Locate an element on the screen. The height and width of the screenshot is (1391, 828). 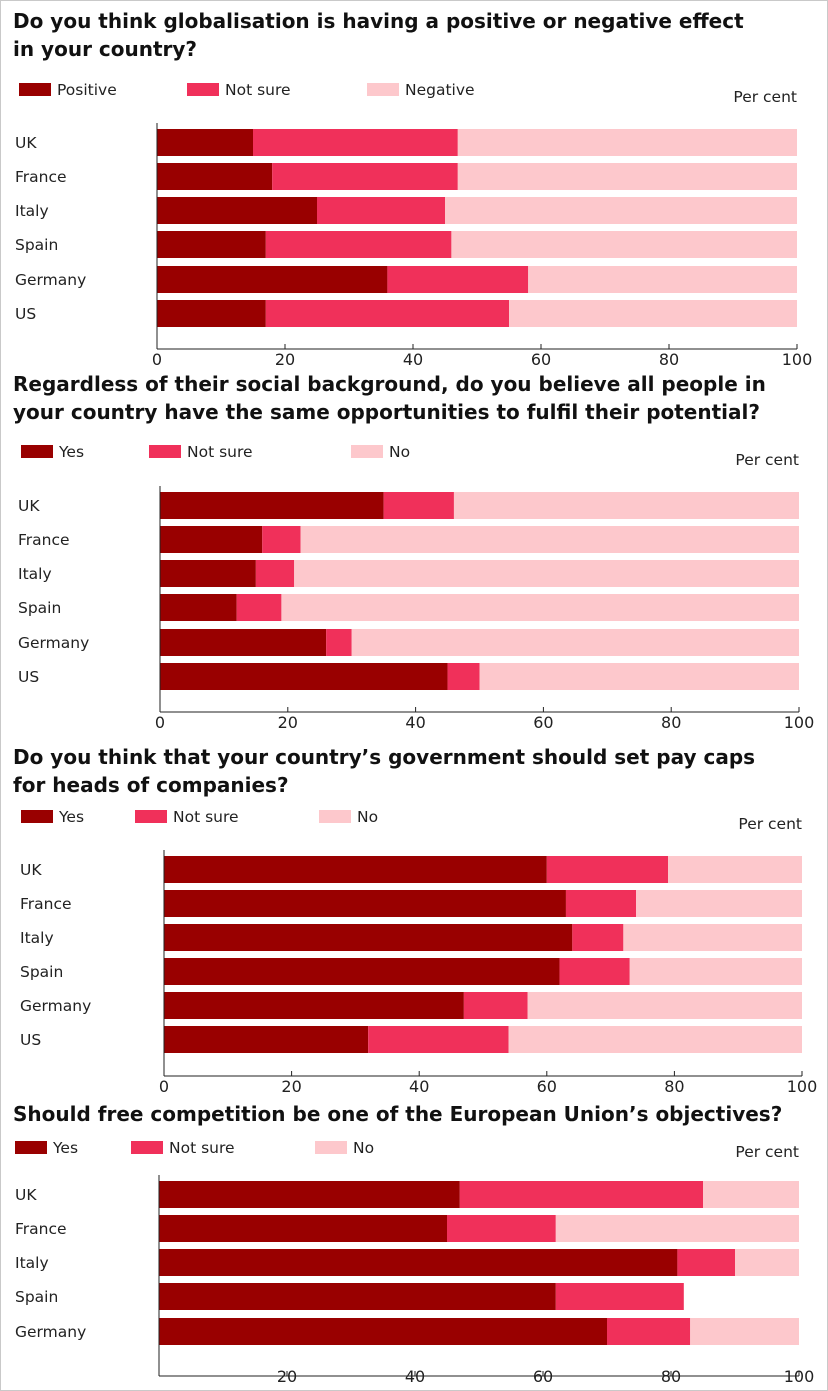
chart-1-tick-label-1: 0 is located at coordinates (157, 359).